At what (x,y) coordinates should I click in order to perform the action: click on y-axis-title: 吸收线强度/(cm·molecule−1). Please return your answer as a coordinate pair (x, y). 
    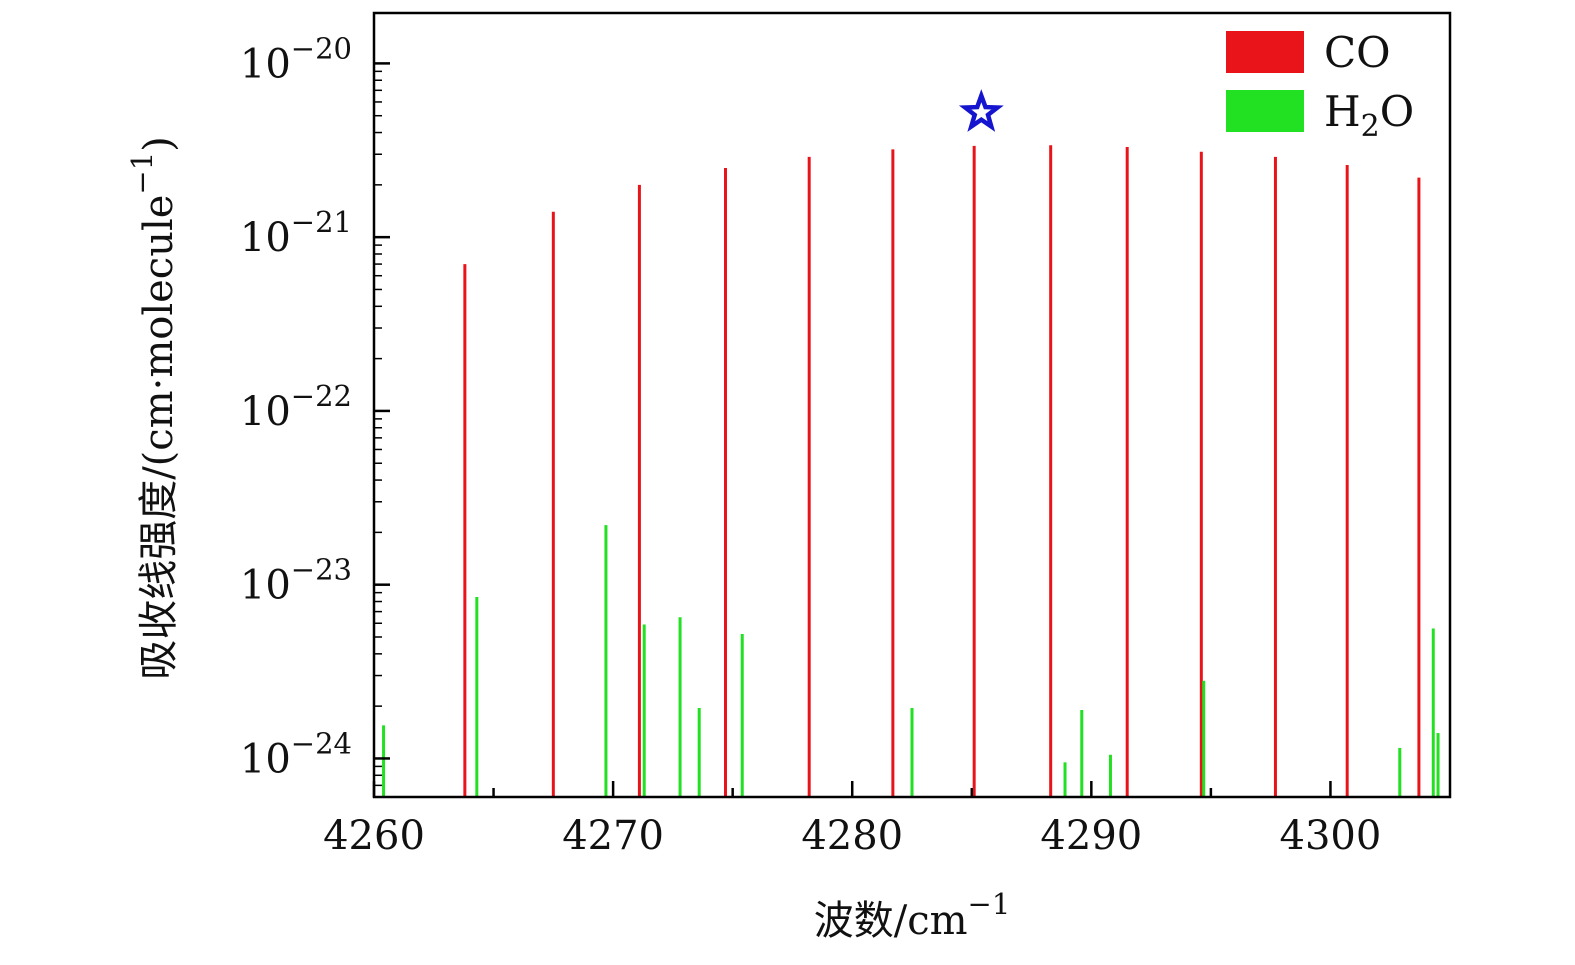
    Looking at the image, I should click on (153, 408).